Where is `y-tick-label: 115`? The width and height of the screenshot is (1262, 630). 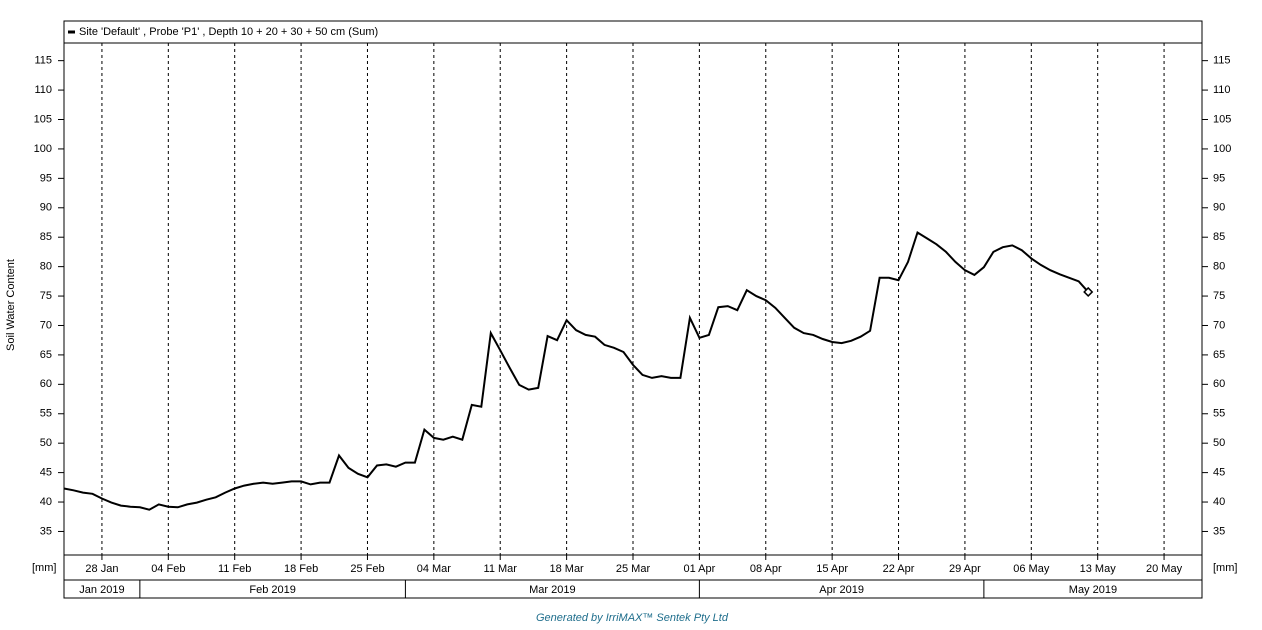
y-tick-label: 115 is located at coordinates (43, 61).